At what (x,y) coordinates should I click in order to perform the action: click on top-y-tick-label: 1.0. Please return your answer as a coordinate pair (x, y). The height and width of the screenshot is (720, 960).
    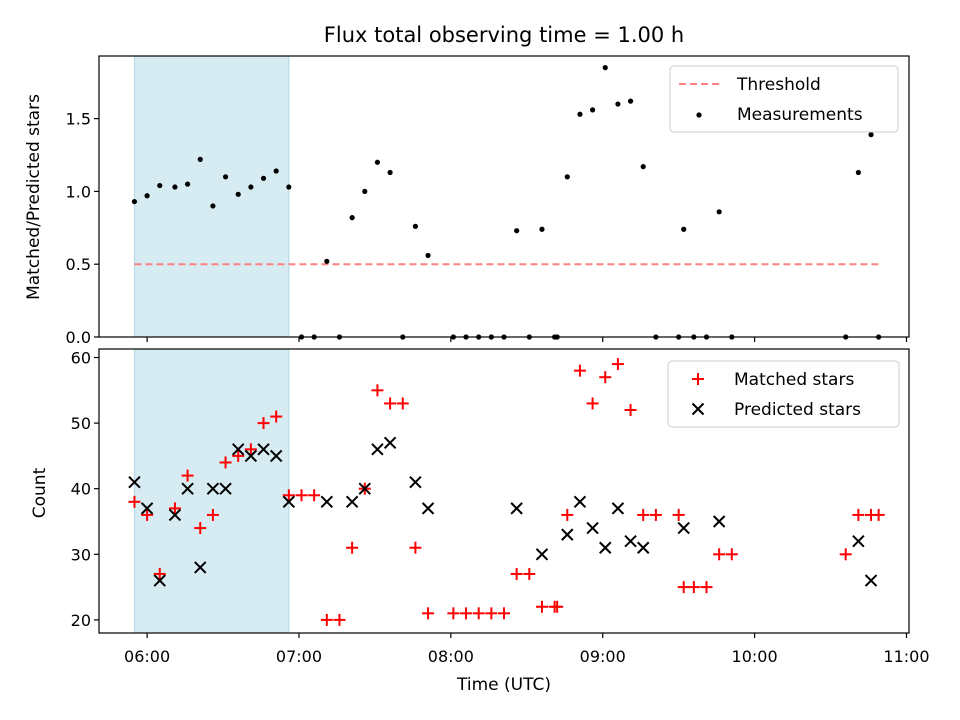
    Looking at the image, I should click on (78, 191).